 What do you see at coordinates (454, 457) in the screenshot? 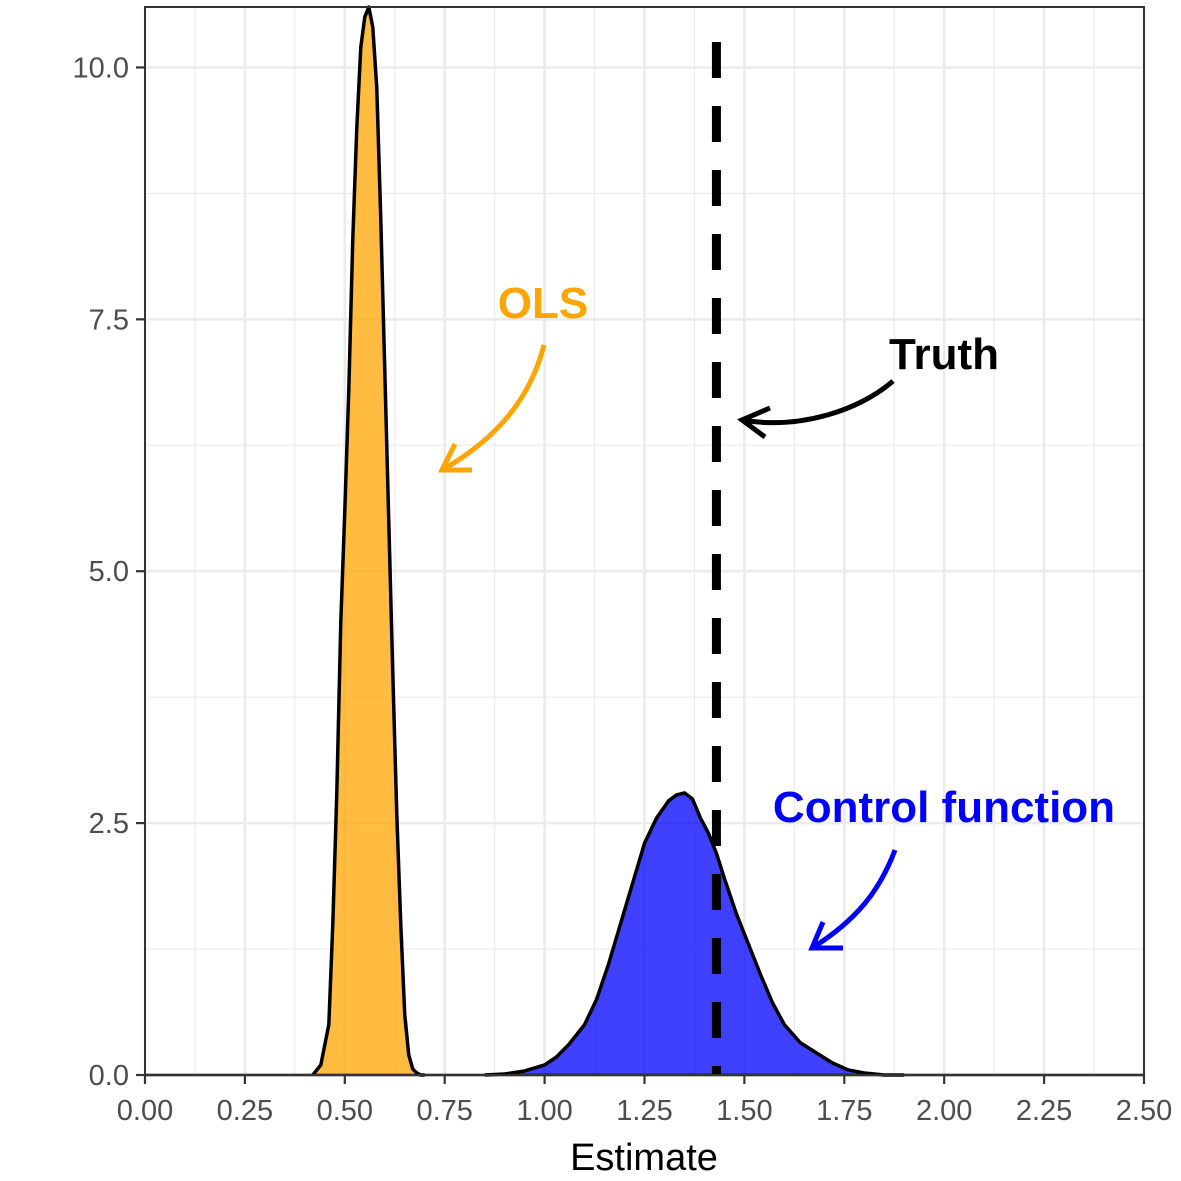
I see `ols-arrowhead` at bounding box center [454, 457].